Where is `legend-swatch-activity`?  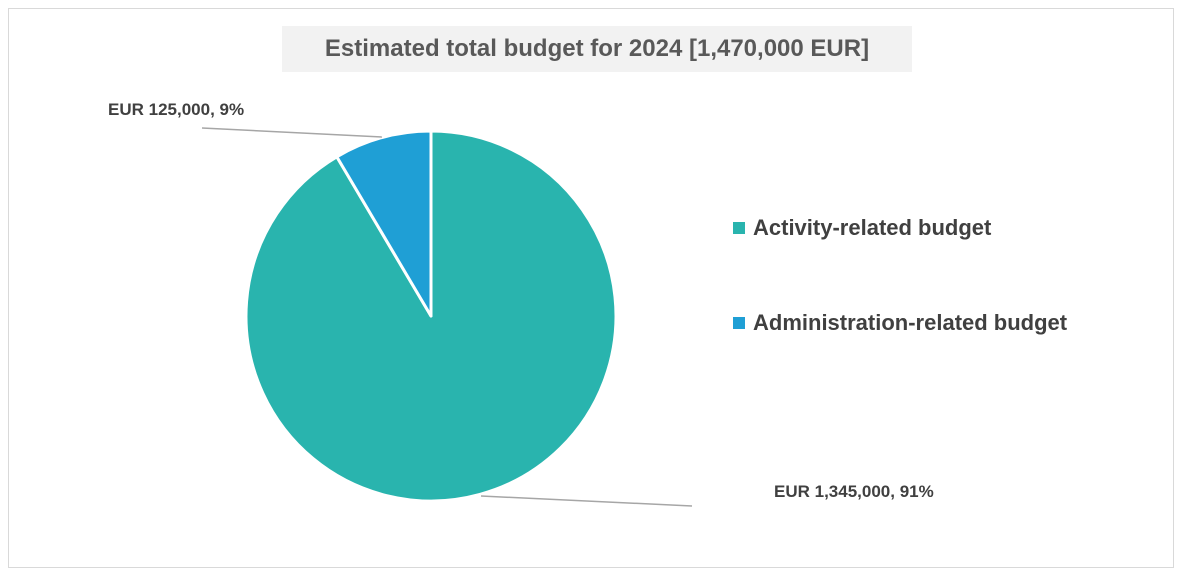 legend-swatch-activity is located at coordinates (739, 228).